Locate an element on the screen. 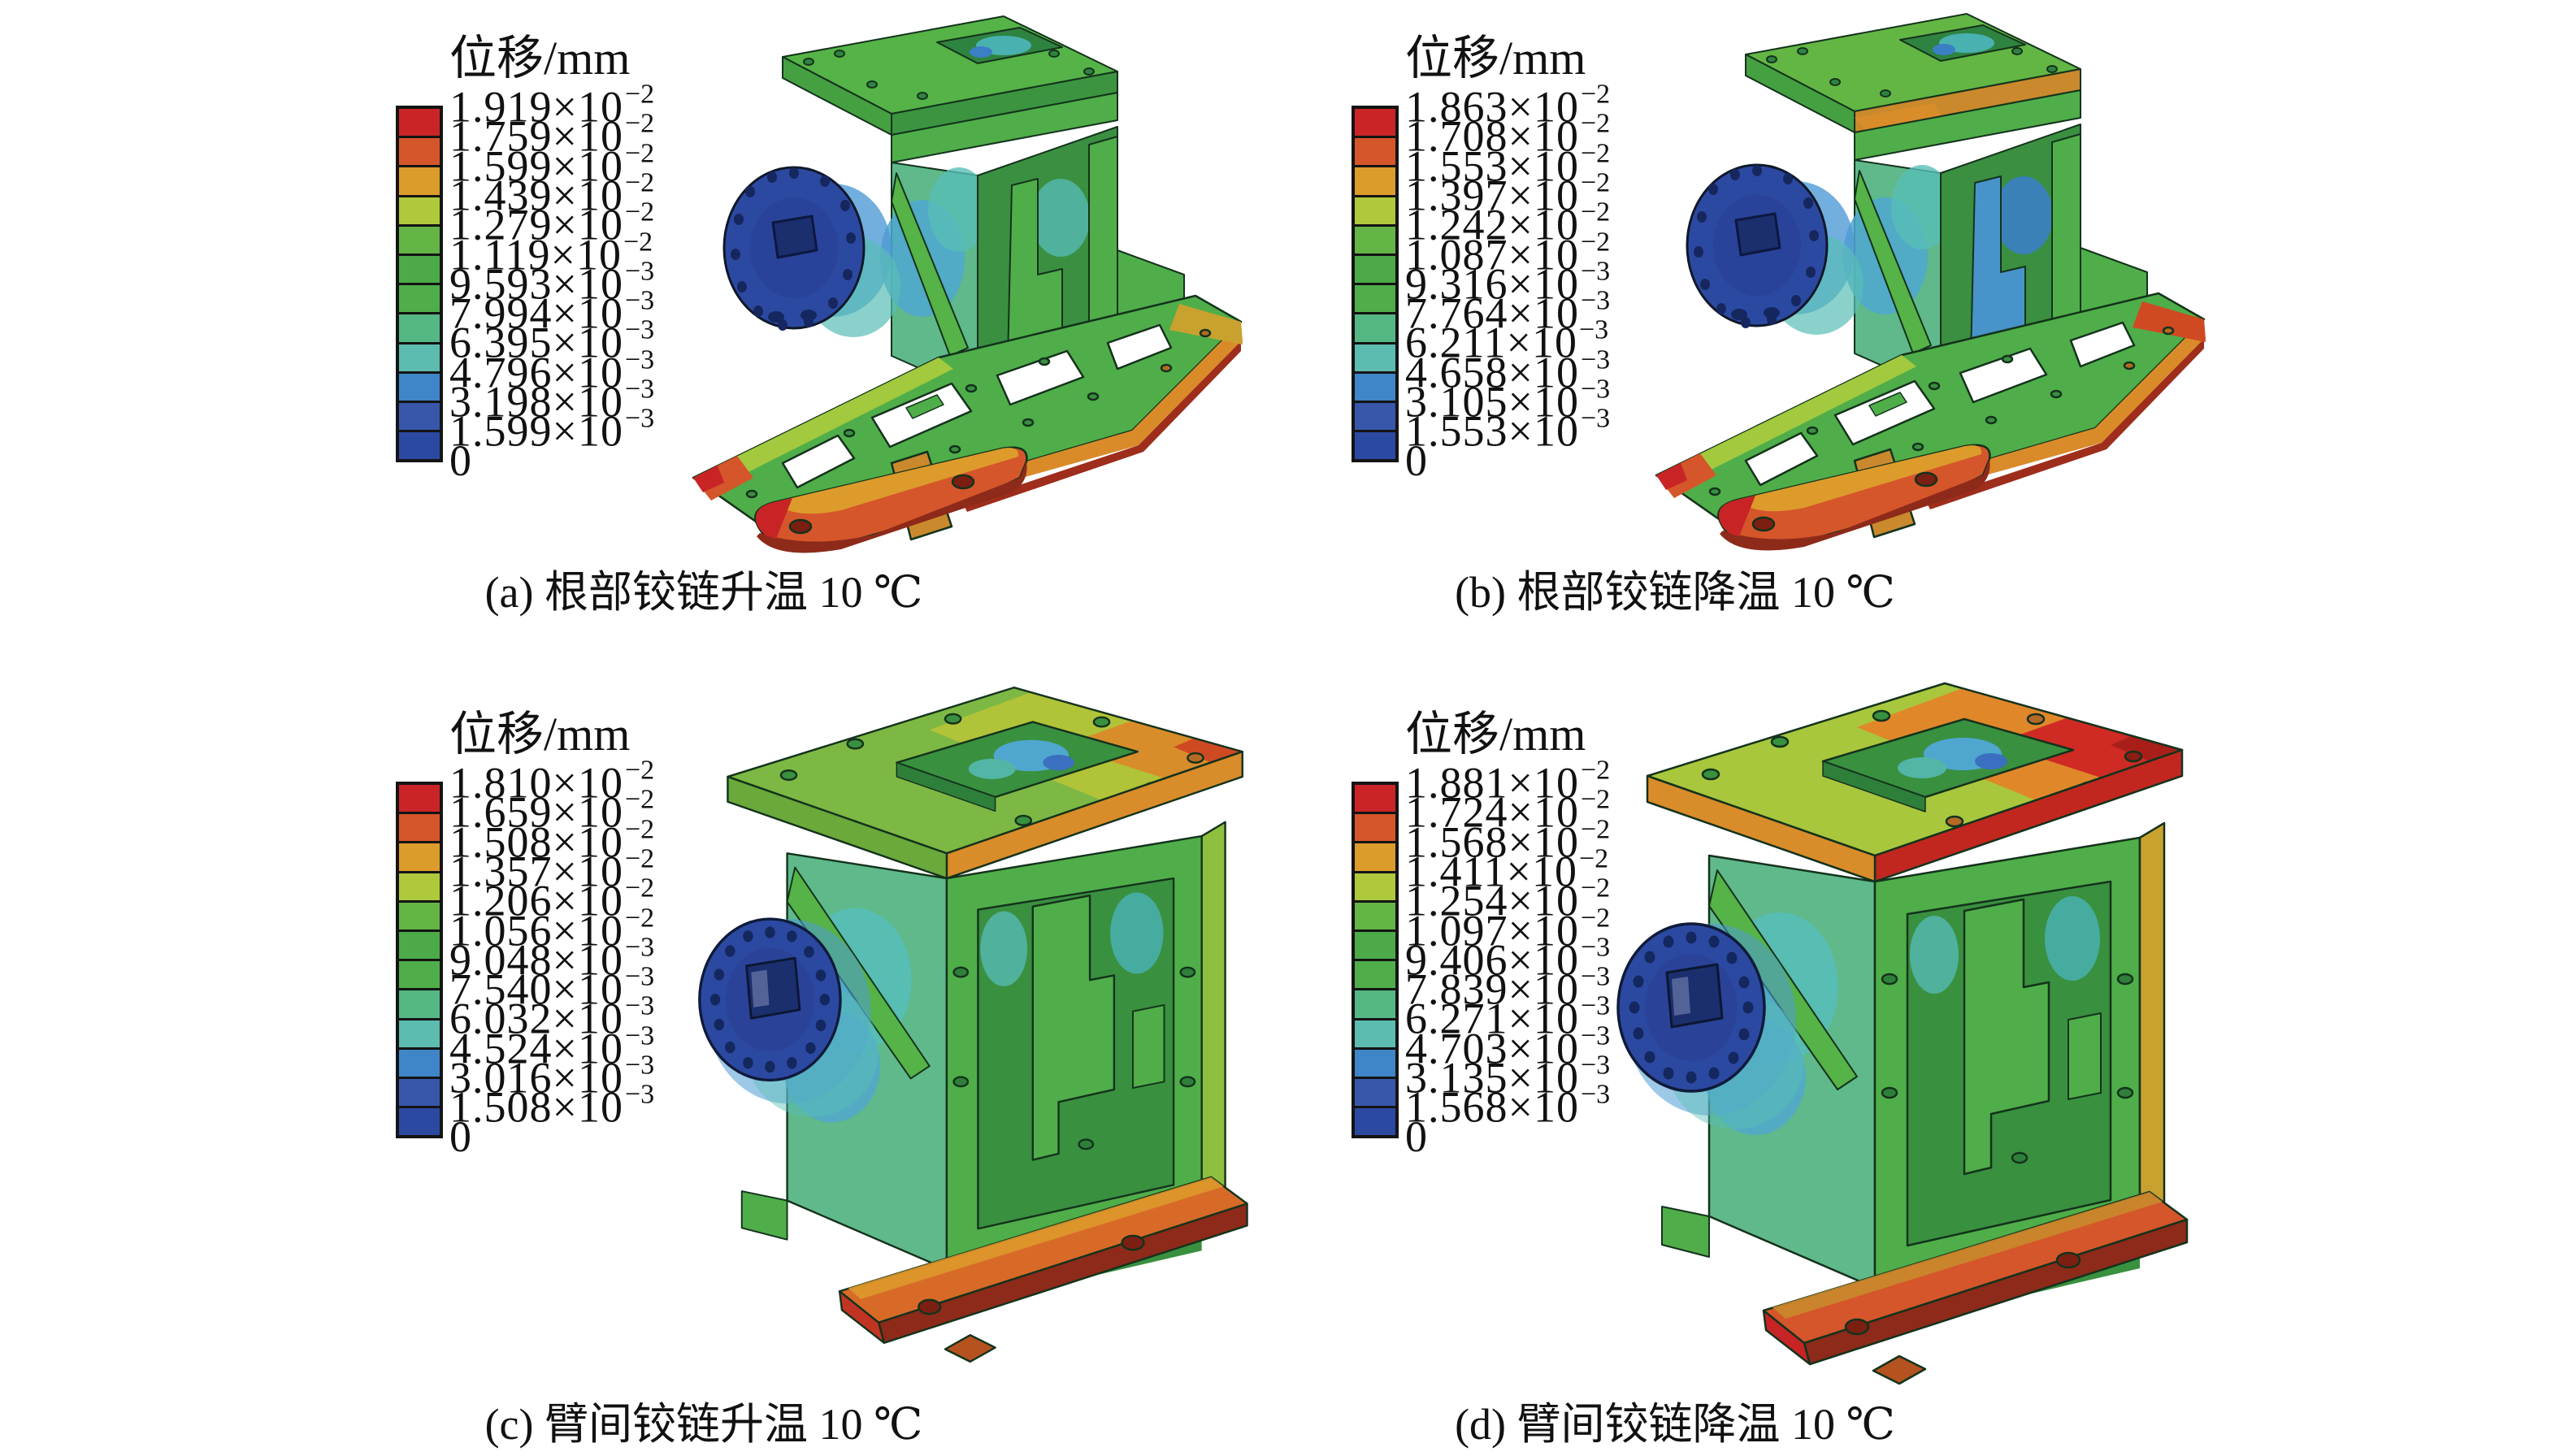  panel-caption-d: (d) 臂间铰链降温 10 ℃ is located at coordinates (1675, 1424).